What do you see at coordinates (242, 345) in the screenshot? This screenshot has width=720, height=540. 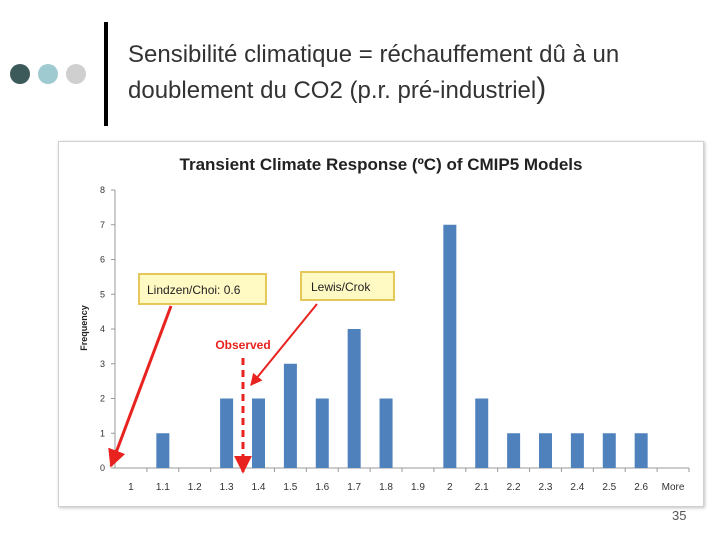 I see `observed-label: Observed` at bounding box center [242, 345].